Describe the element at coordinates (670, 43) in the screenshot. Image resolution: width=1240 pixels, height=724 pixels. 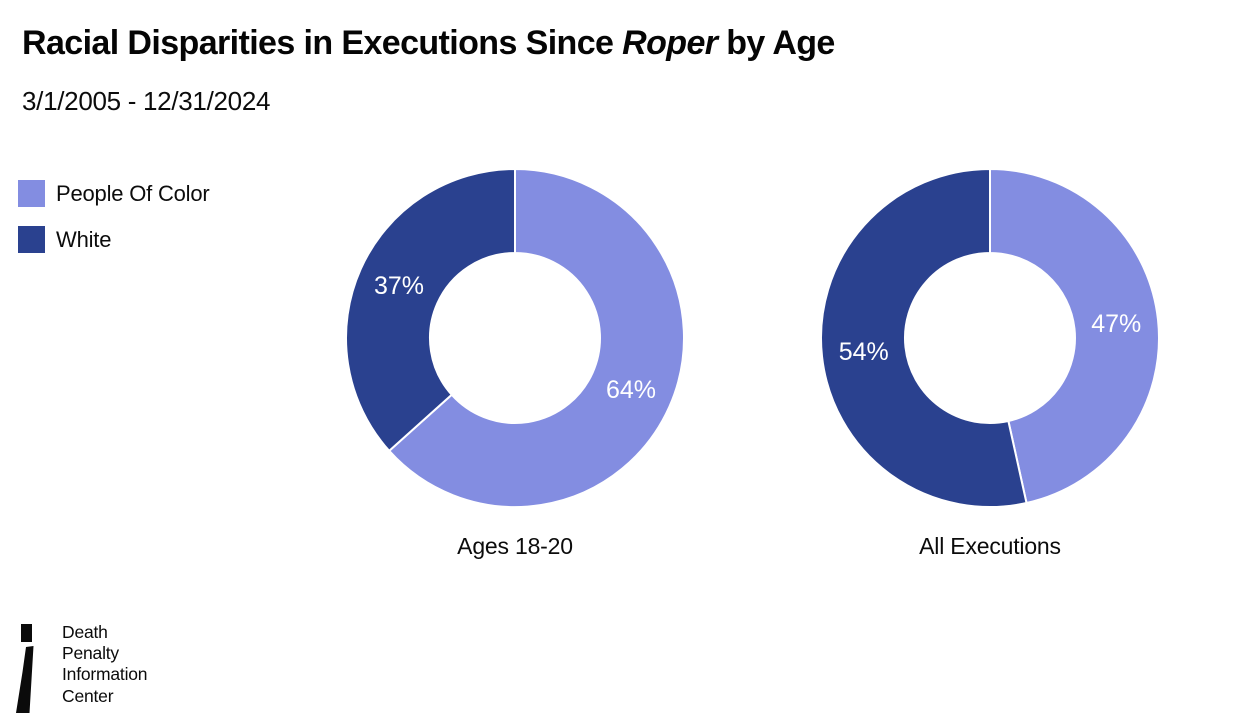
I see `page-title-italic-word: Roper` at that location.